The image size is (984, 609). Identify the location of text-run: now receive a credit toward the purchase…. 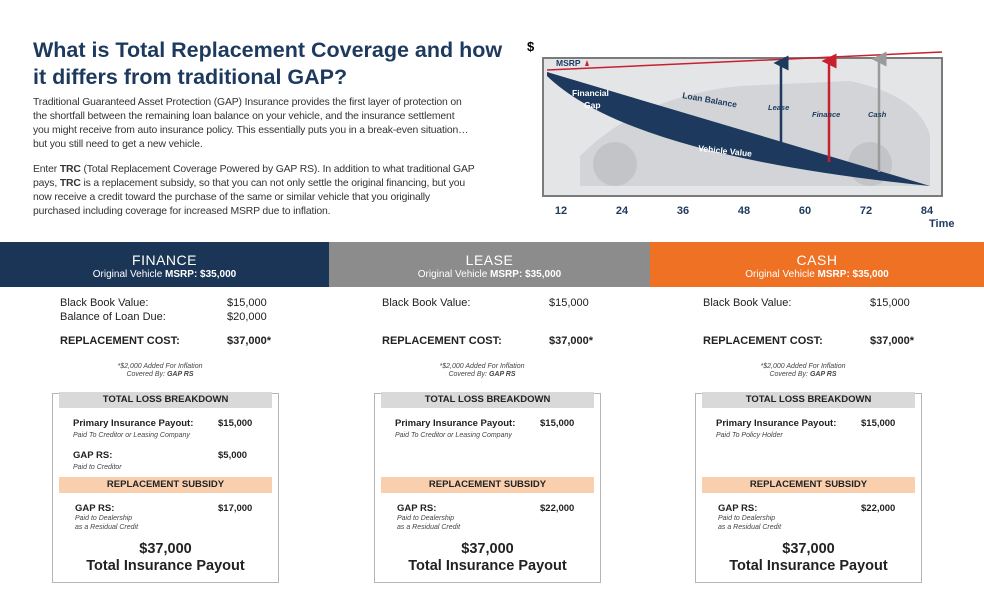
(231, 197).